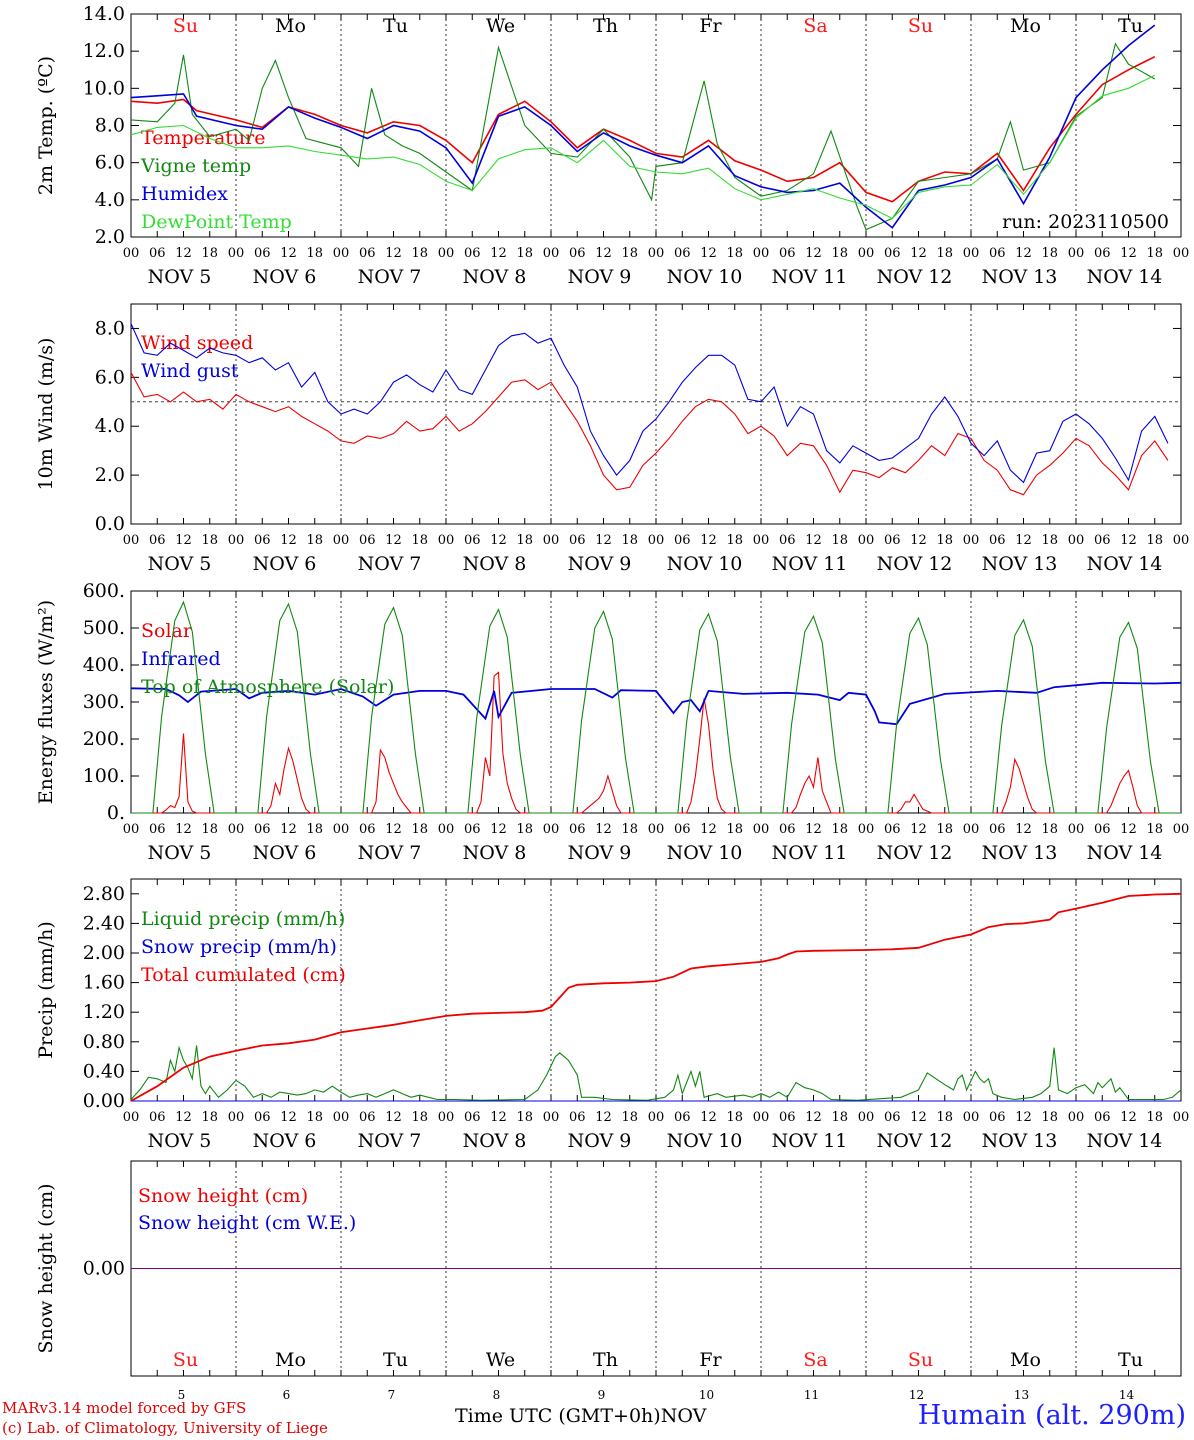 The width and height of the screenshot is (1194, 1440). What do you see at coordinates (110, 200) in the screenshot?
I see `y-tick-label: 4.0` at bounding box center [110, 200].